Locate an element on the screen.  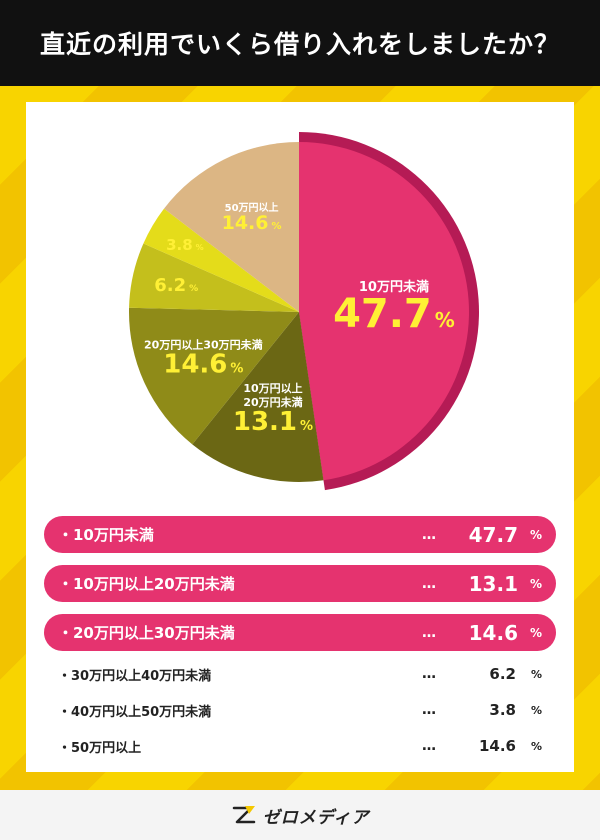
pie-slice-name: 20万円未満 is located at coordinates (272, 402).